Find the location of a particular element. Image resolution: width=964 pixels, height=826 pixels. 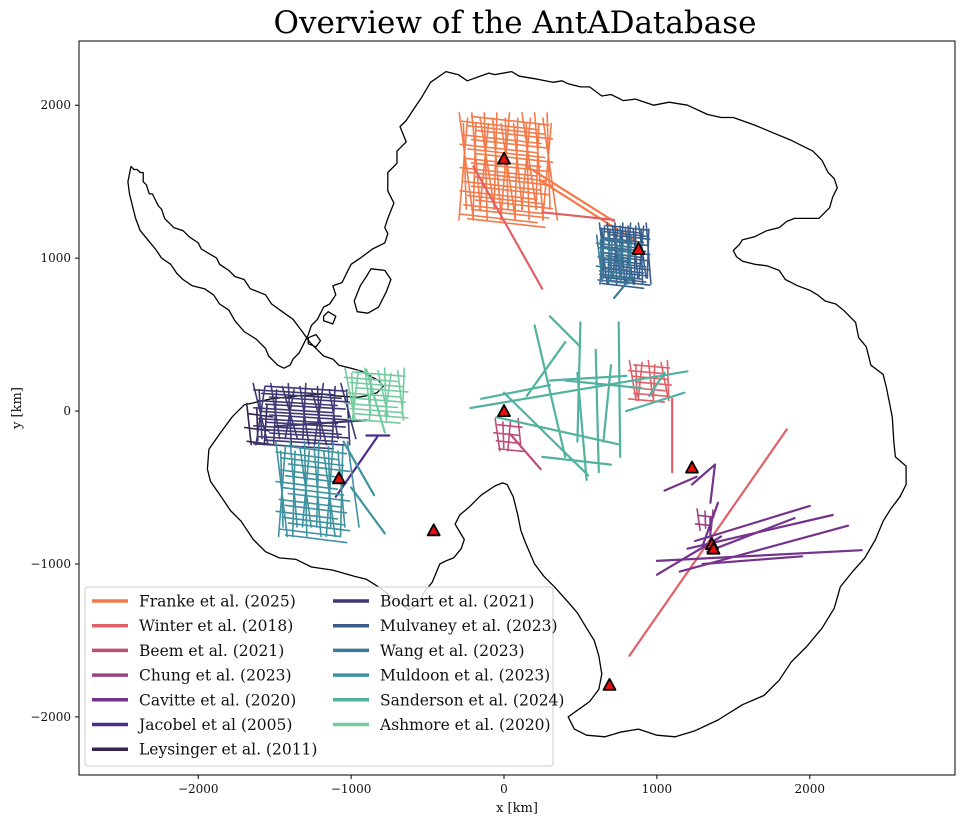

x-tick-label: −1000 is located at coordinates (351, 789).